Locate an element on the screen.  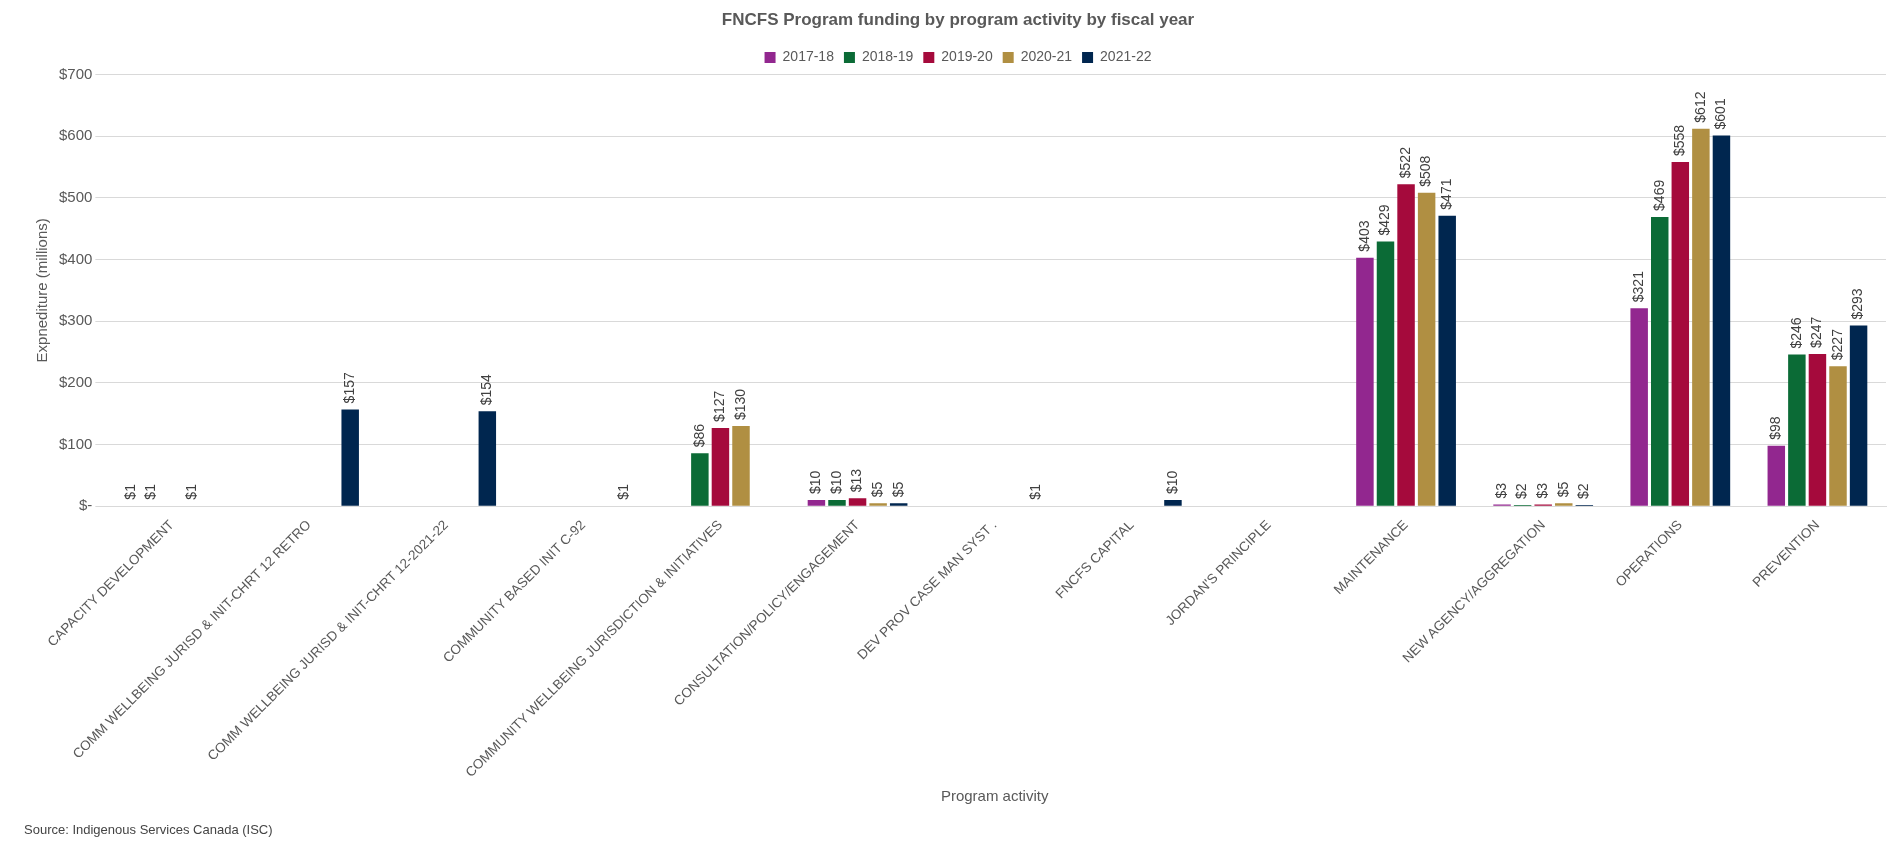
data-label: $154 is located at coordinates (486, 389).